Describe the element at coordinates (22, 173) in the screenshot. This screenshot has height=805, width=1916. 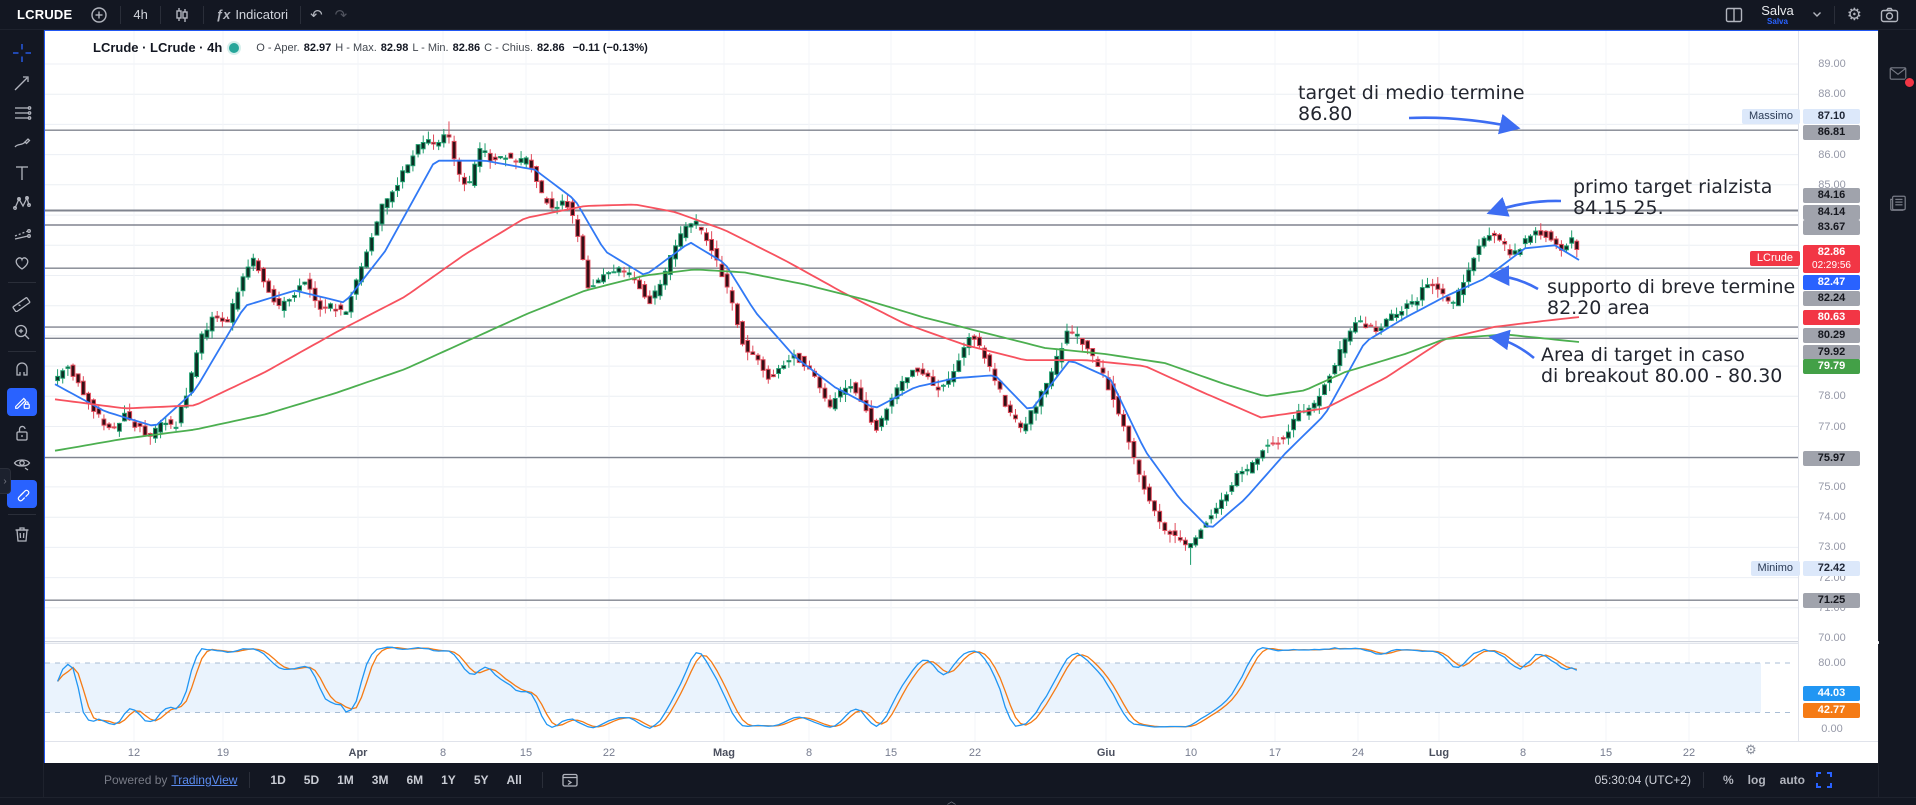
I see `text-tool-button` at that location.